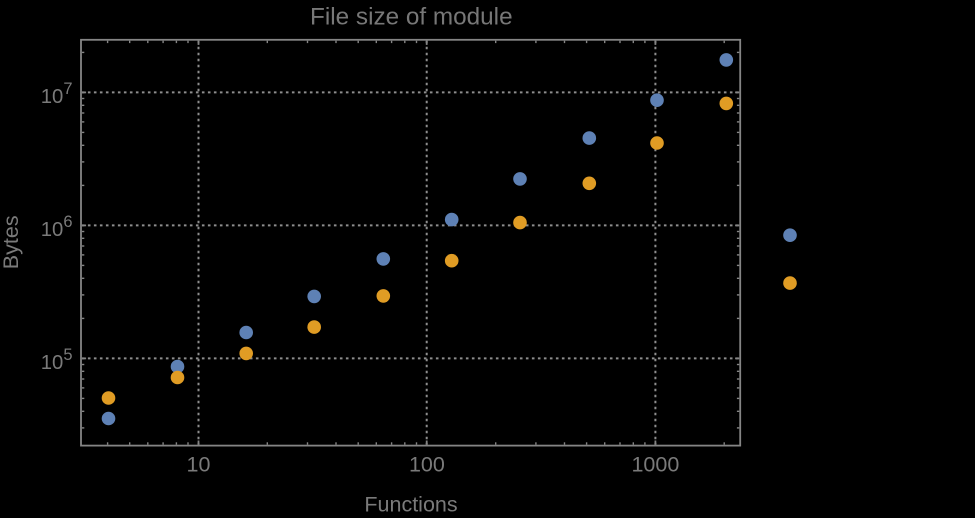 The width and height of the screenshot is (975, 518). I want to click on svg-text: 6, so click(67, 222).